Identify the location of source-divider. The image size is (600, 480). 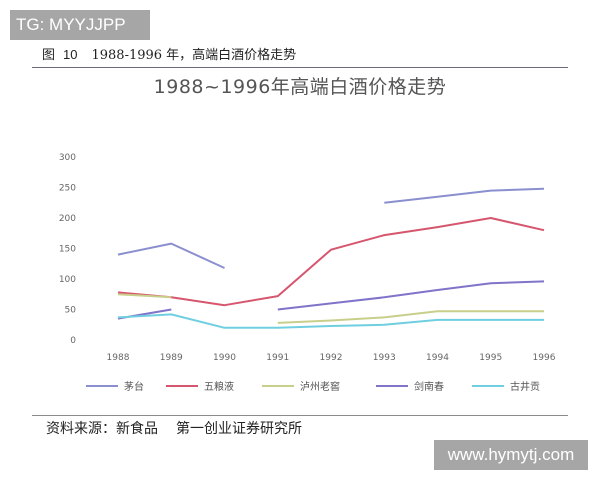
(300, 415).